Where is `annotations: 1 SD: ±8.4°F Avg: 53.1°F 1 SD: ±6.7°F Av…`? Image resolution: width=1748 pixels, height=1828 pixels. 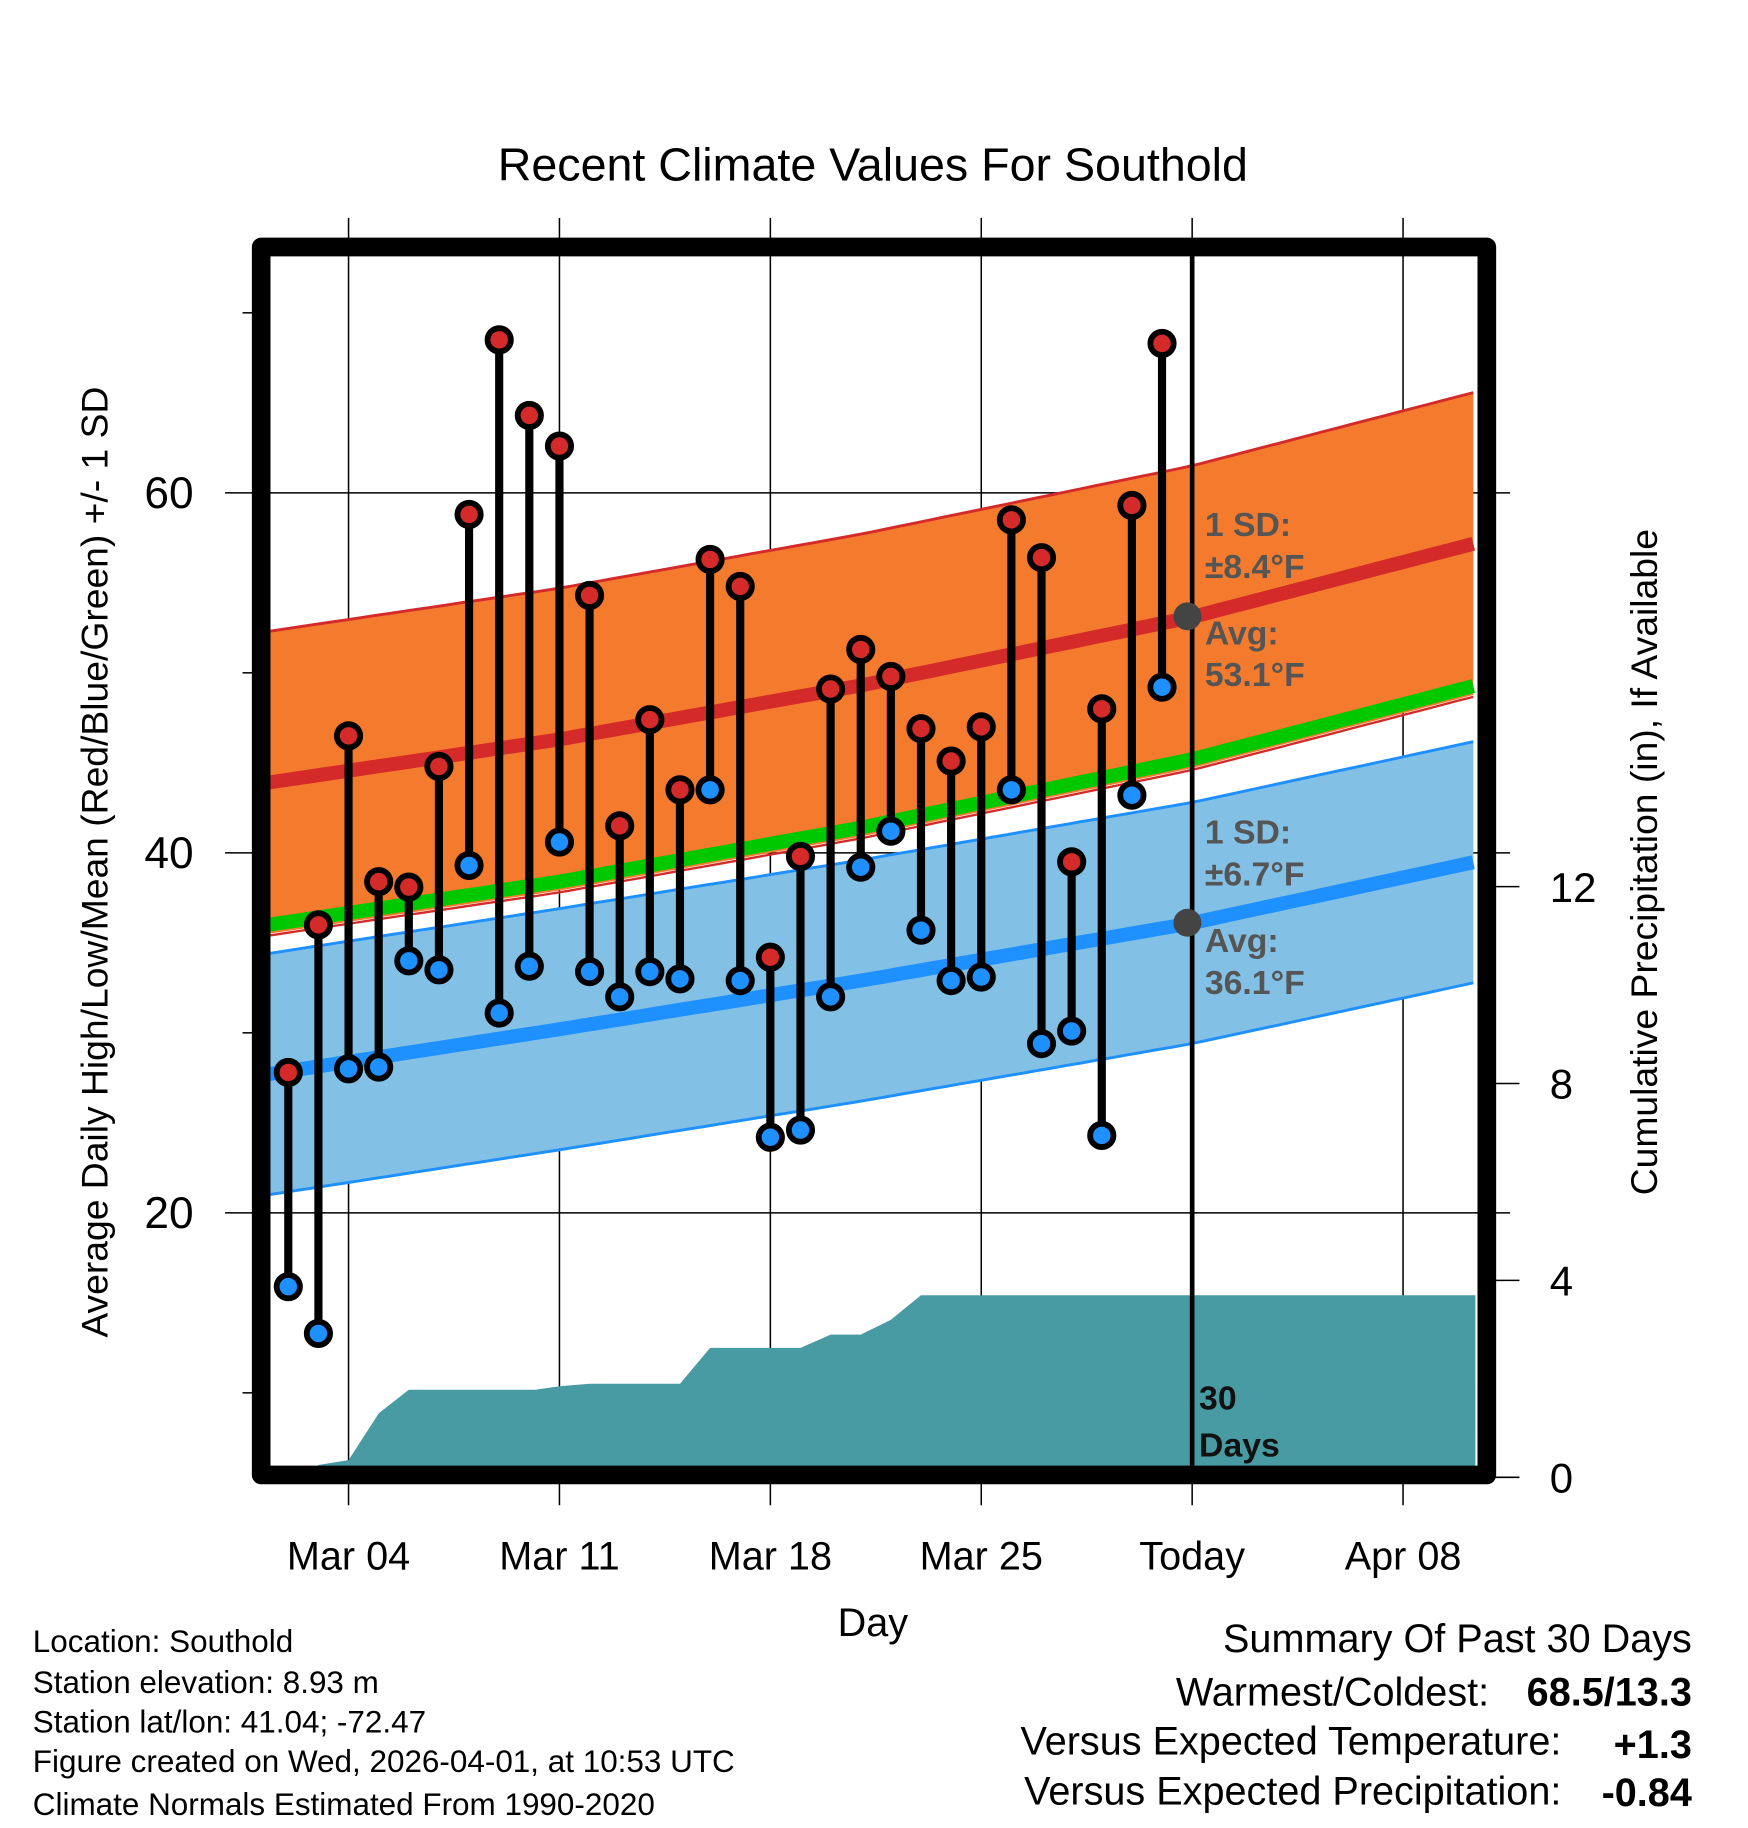
annotations: 1 SD: ±8.4°F Avg: 53.1°F 1 SD: ±6.7°F Av… is located at coordinates (1239, 985).